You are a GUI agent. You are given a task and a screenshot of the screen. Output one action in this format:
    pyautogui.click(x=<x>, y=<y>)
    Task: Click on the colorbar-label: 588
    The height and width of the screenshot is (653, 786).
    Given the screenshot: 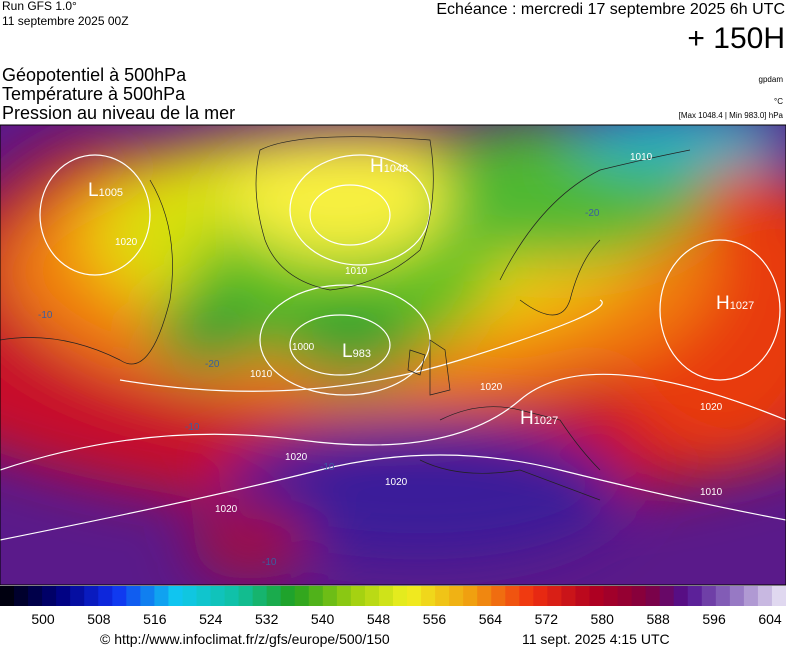 What is the action you would take?
    pyautogui.click(x=658, y=619)
    